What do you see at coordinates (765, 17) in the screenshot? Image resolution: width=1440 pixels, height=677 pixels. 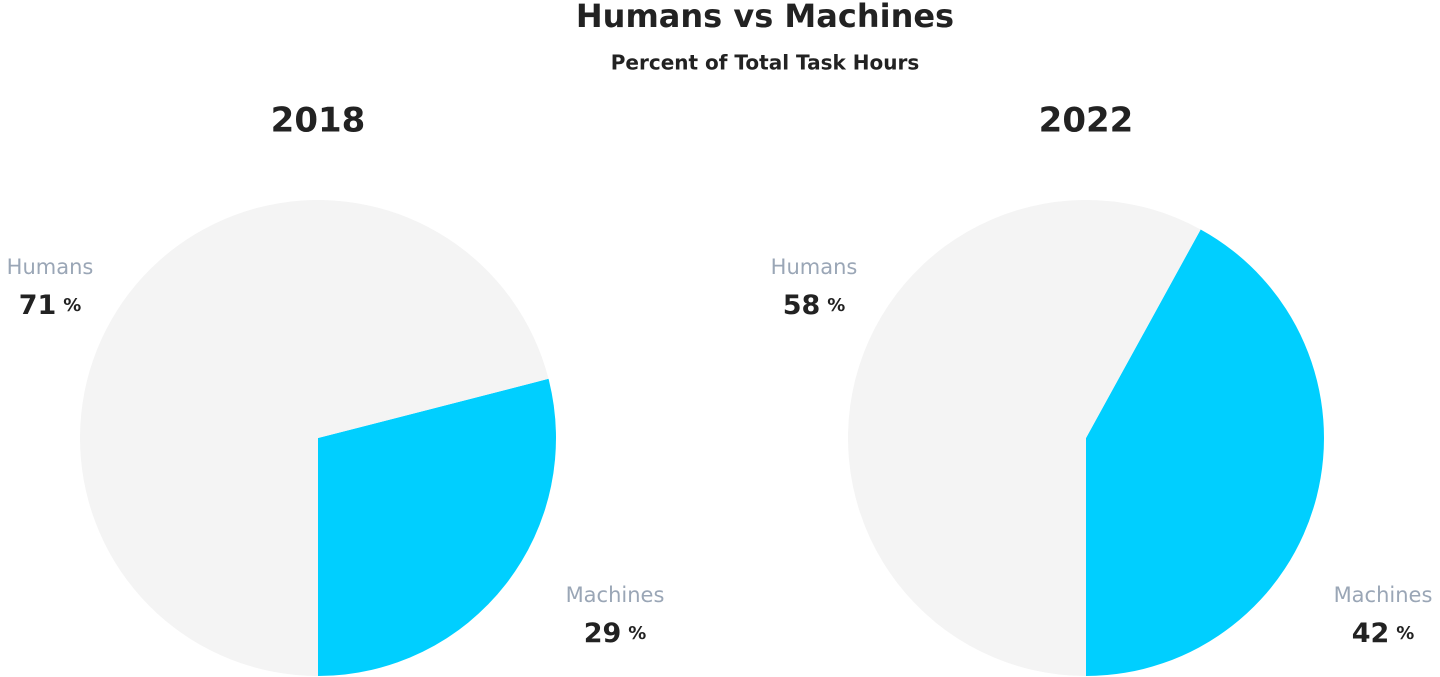 I see `title: Humans vs Machines` at bounding box center [765, 17].